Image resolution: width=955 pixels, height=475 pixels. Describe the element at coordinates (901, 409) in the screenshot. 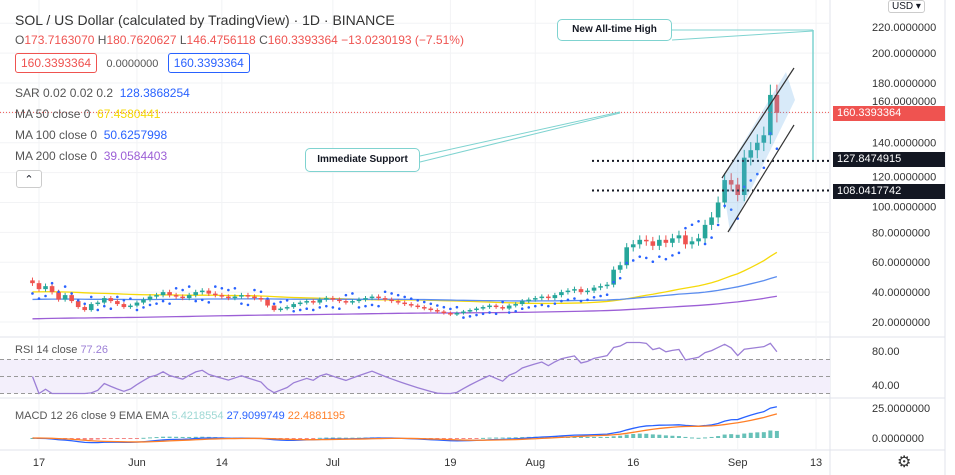

I see `macd-tick-label: 25.0000000` at that location.